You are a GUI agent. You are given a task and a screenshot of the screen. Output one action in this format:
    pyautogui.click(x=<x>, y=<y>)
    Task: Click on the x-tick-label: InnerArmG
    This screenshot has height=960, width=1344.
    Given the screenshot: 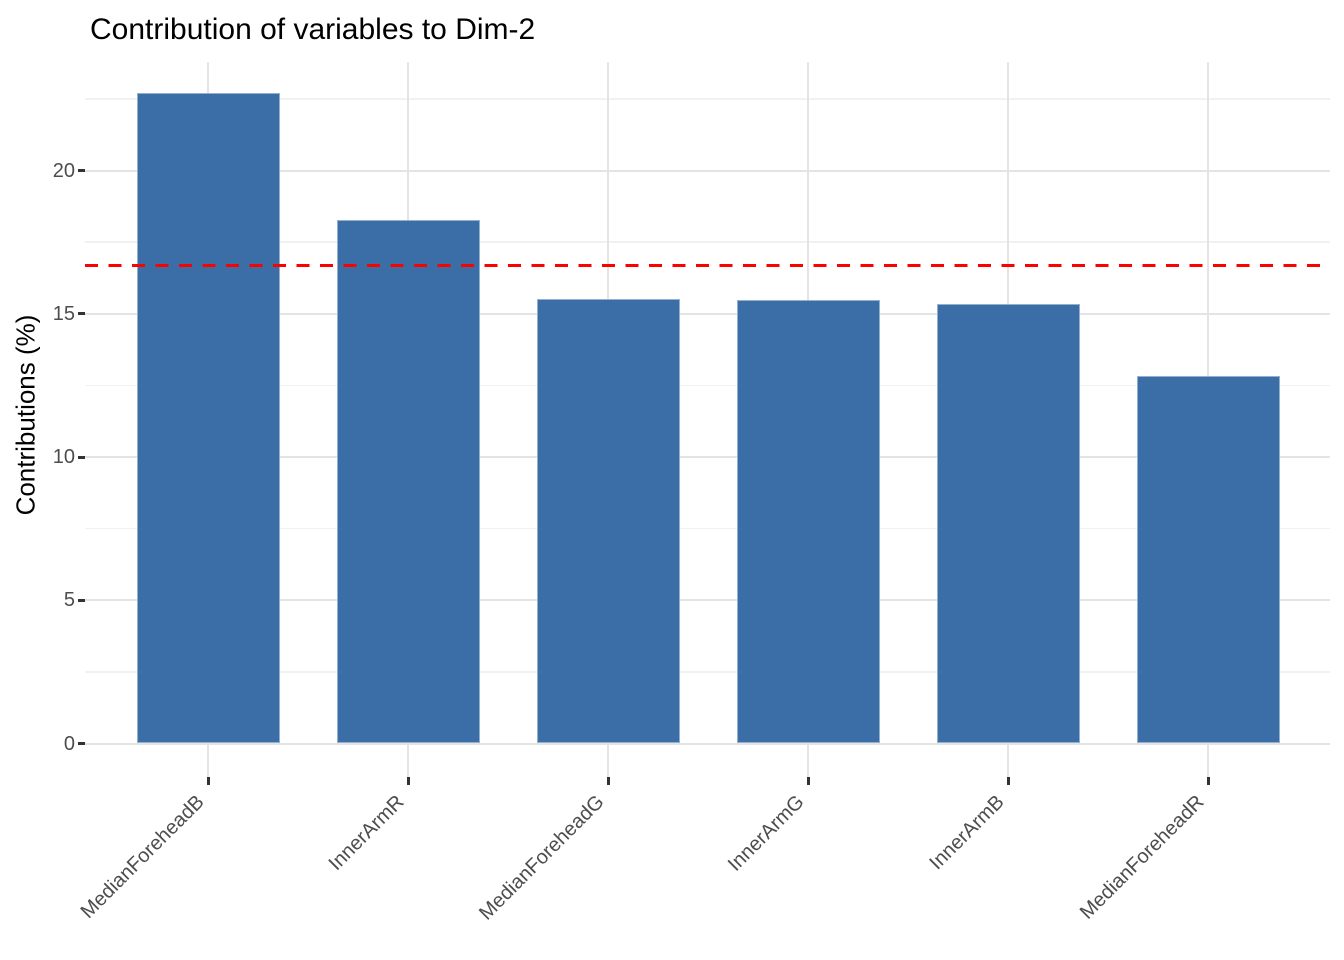 What is the action you would take?
    pyautogui.click(x=766, y=833)
    